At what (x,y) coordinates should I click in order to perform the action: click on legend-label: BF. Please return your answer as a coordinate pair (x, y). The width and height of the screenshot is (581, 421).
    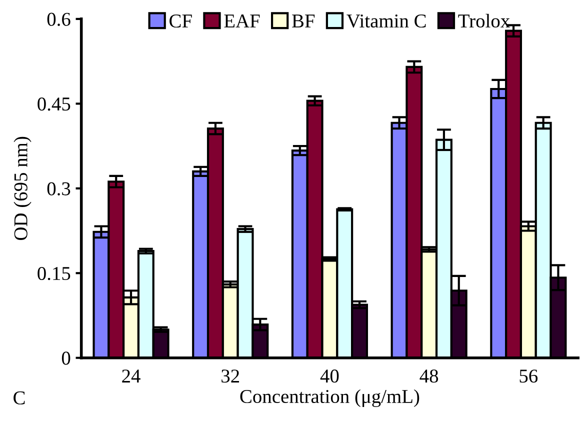
    Looking at the image, I should click on (303, 21).